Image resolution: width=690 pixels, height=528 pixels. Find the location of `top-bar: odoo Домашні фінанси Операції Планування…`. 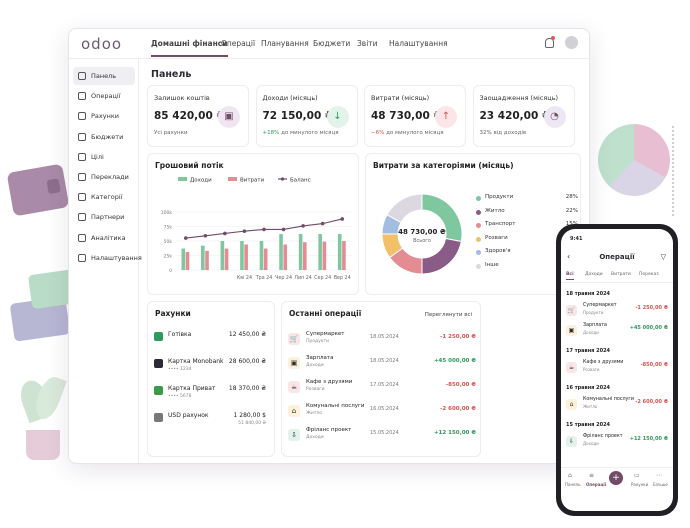

top-bar: odoo Домашні фінанси Операції Планування… is located at coordinates (329, 44).